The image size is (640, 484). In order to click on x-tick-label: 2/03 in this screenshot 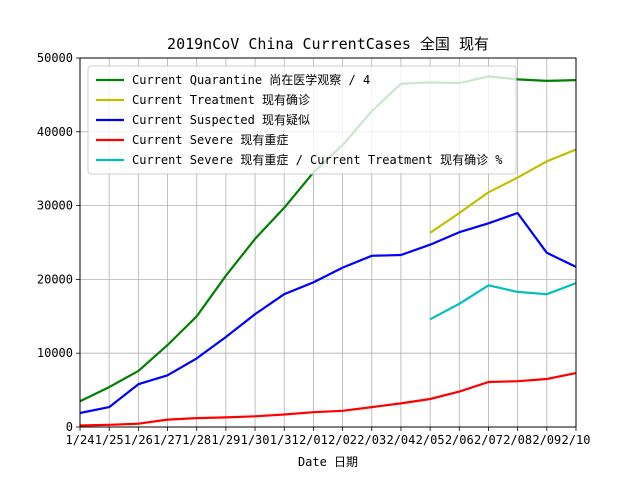, I will do `click(371, 440)`.